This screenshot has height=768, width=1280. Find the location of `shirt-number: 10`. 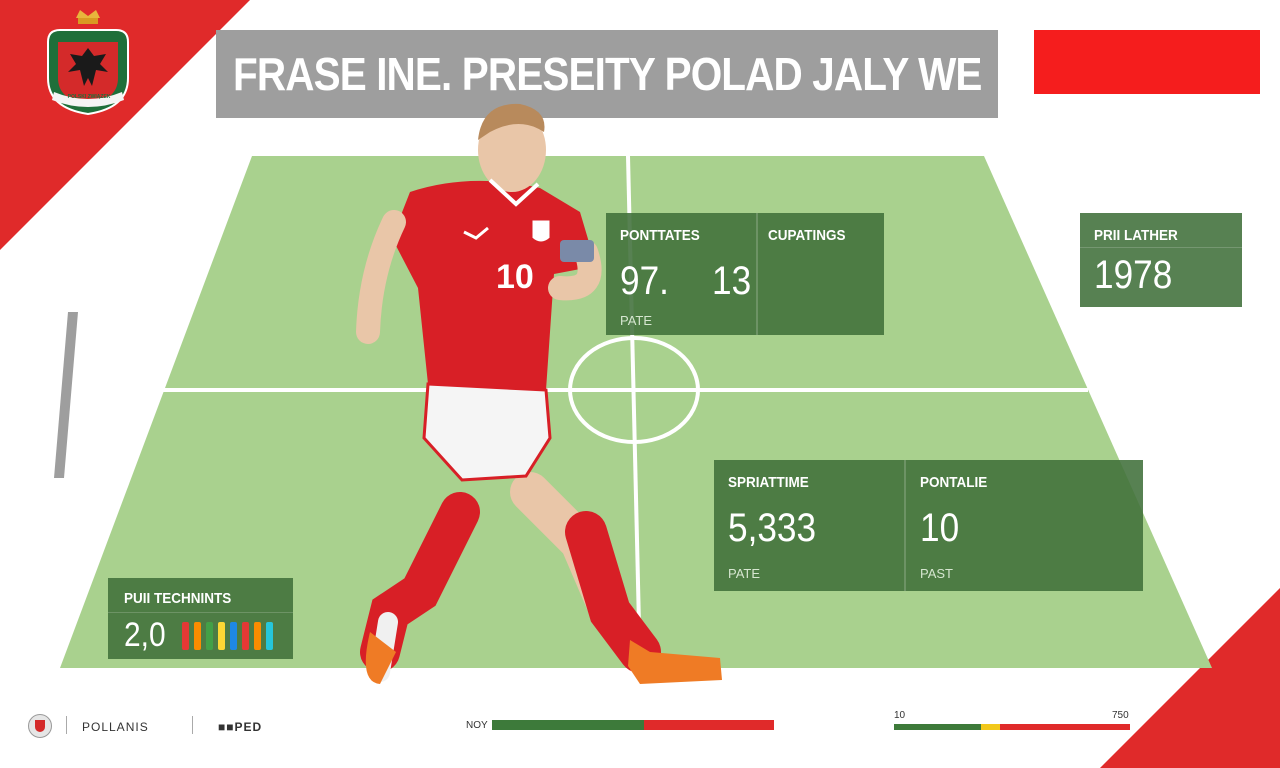

shirt-number: 10 is located at coordinates (515, 277).